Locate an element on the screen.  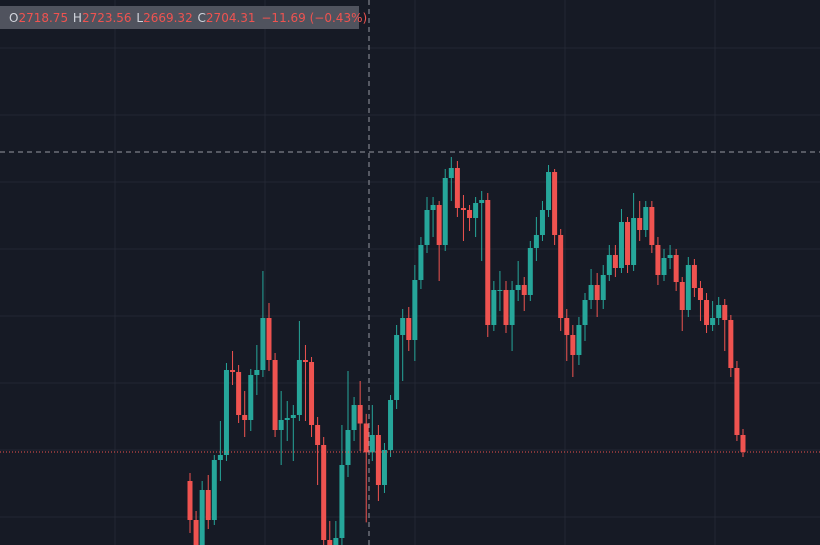
legend-change: −11.69 is located at coordinates (283, 18).